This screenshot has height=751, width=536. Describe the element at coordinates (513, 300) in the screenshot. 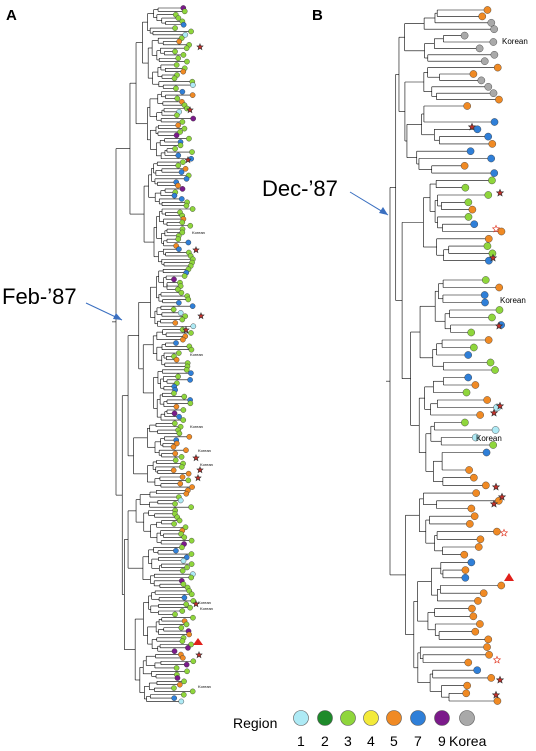

I see `panel-b-label-korean-2: Korean` at that location.